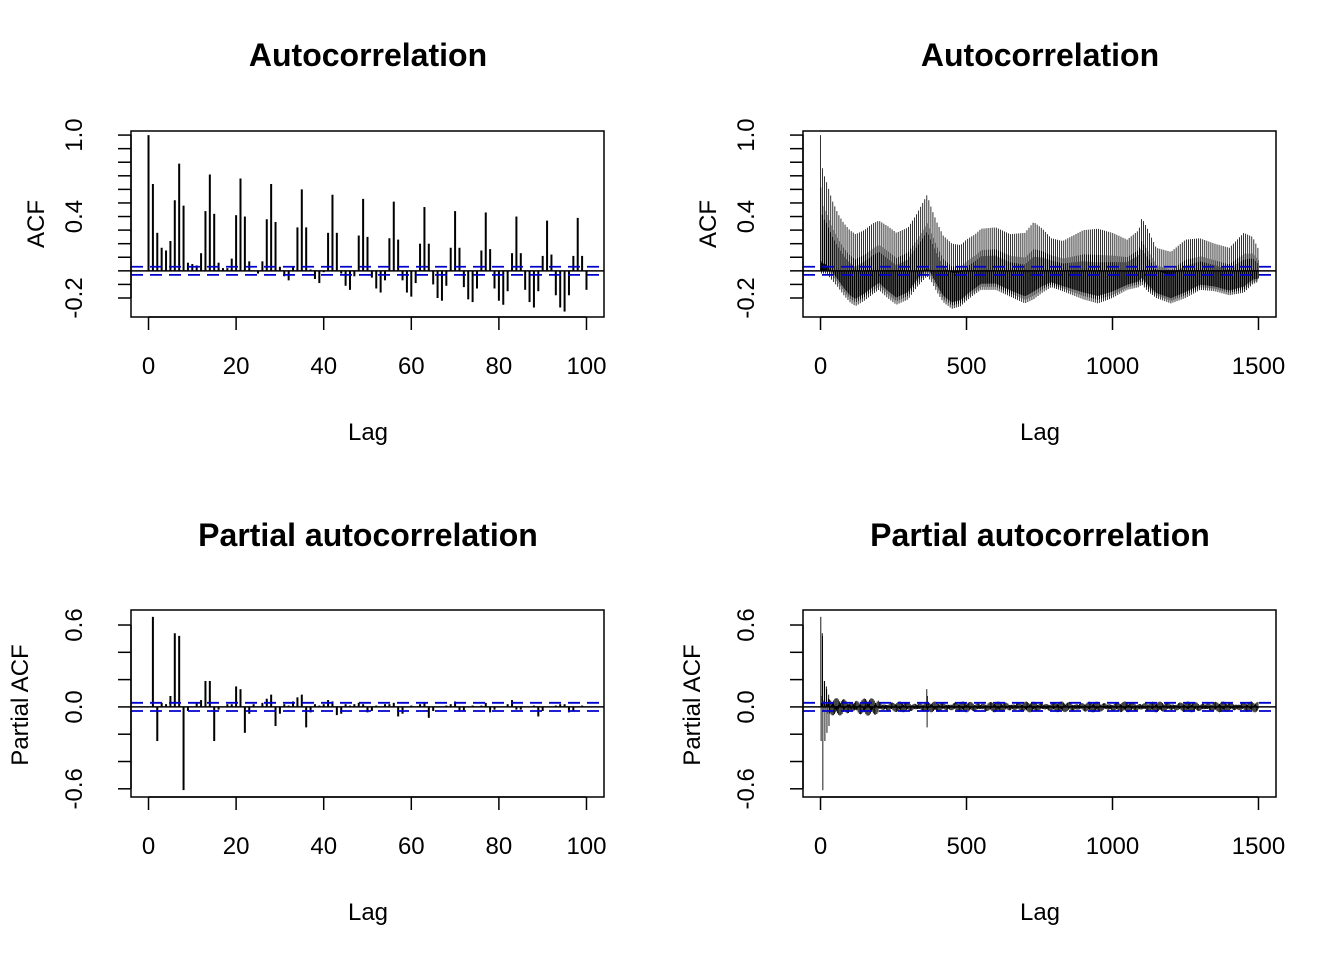 The width and height of the screenshot is (1344, 960). Describe the element at coordinates (334, 734) in the screenshot. I see `plot-area: 0 20 40 60 80 100 -0.6 0.0 0.6` at that location.